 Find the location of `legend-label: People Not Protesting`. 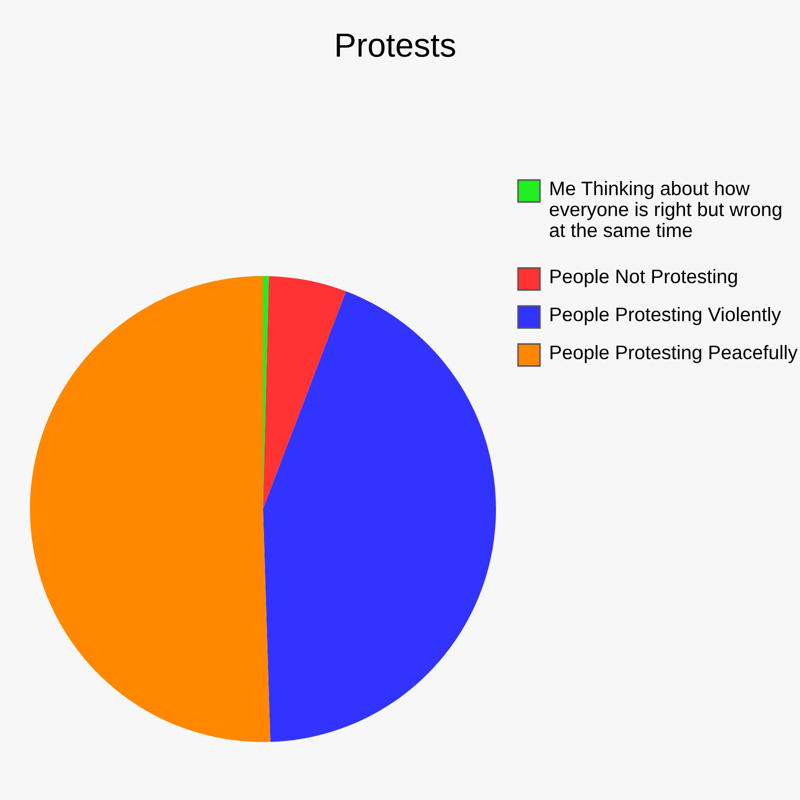

legend-label: People Not Protesting is located at coordinates (643, 278).